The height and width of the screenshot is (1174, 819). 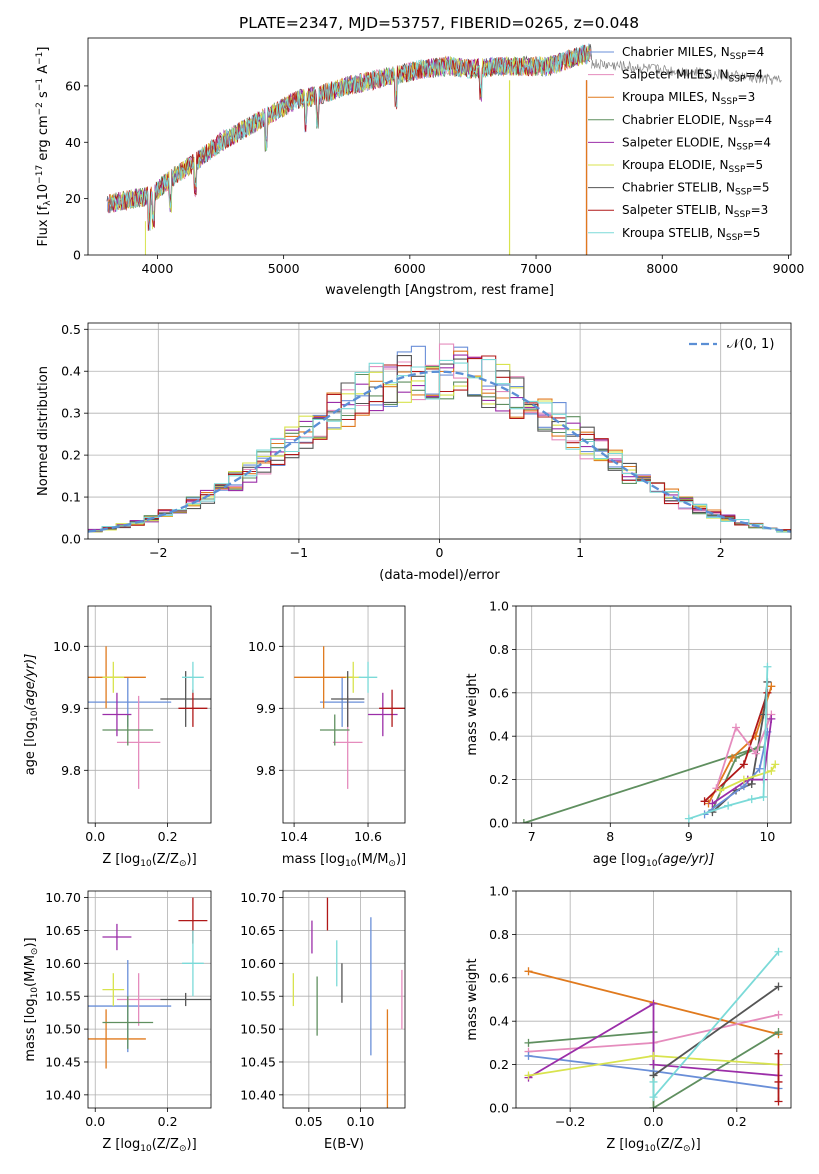 What do you see at coordinates (750, 344) in the screenshot?
I see `legend-label: 𝒩(0, 1)` at bounding box center [750, 344].